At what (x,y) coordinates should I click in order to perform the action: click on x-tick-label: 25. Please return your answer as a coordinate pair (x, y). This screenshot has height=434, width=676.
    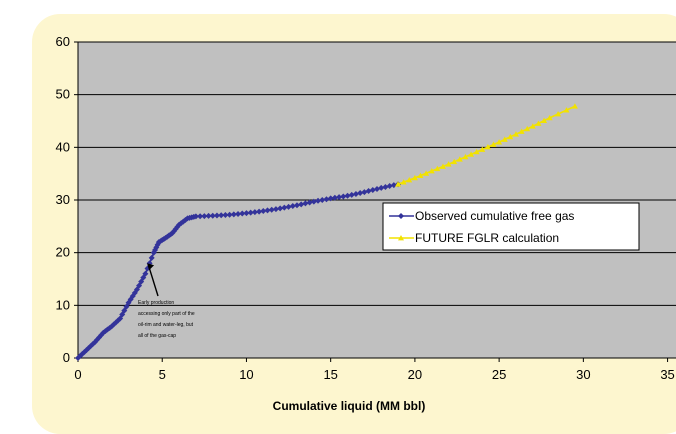
    Looking at the image, I should click on (499, 374).